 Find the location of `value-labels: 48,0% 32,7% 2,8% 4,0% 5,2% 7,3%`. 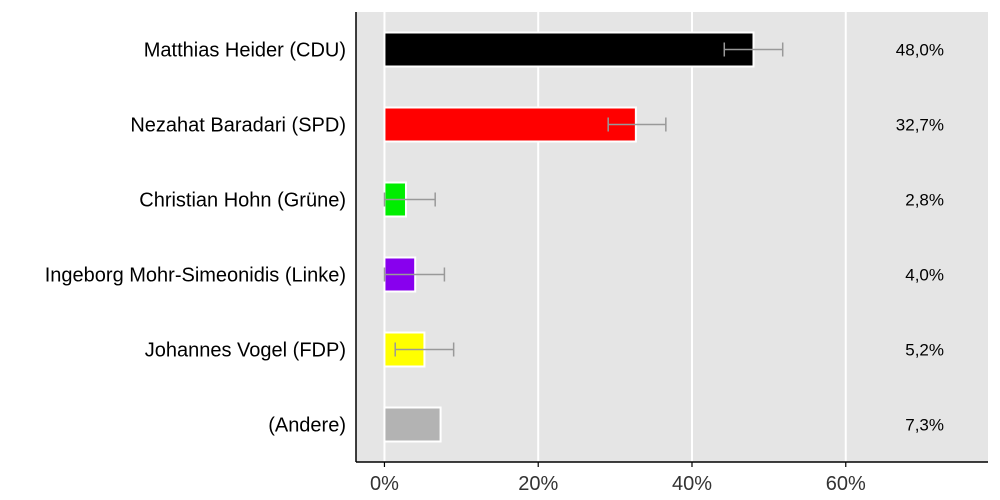

value-labels: 48,0% 32,7% 2,8% 4,0% 5,2% 7,3% is located at coordinates (920, 238).